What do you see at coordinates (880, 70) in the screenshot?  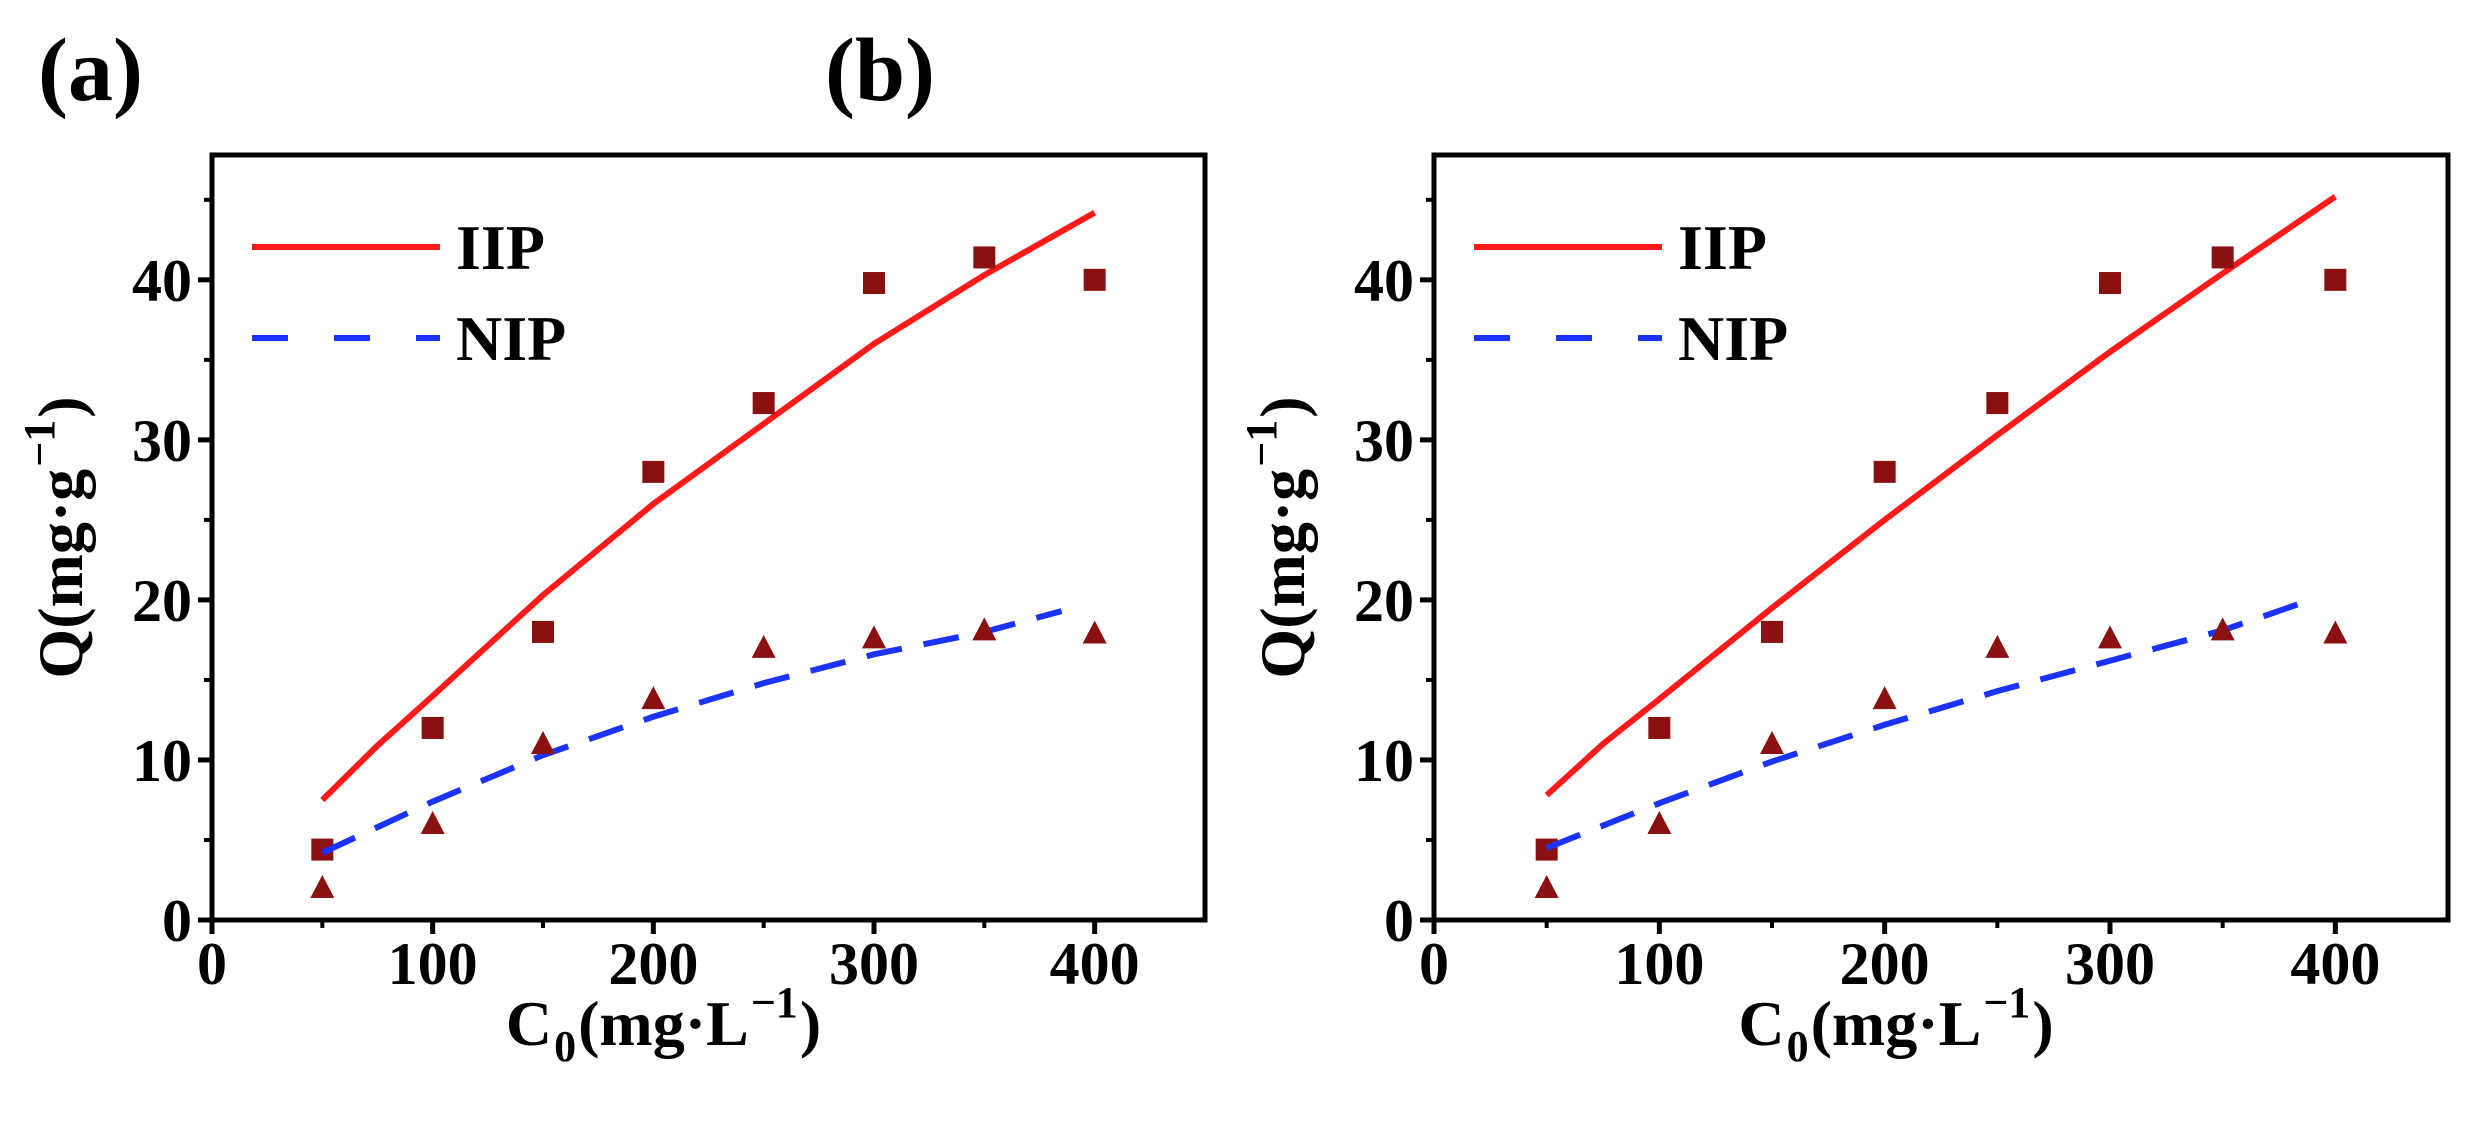 I see `panel-label: (b)` at bounding box center [880, 70].